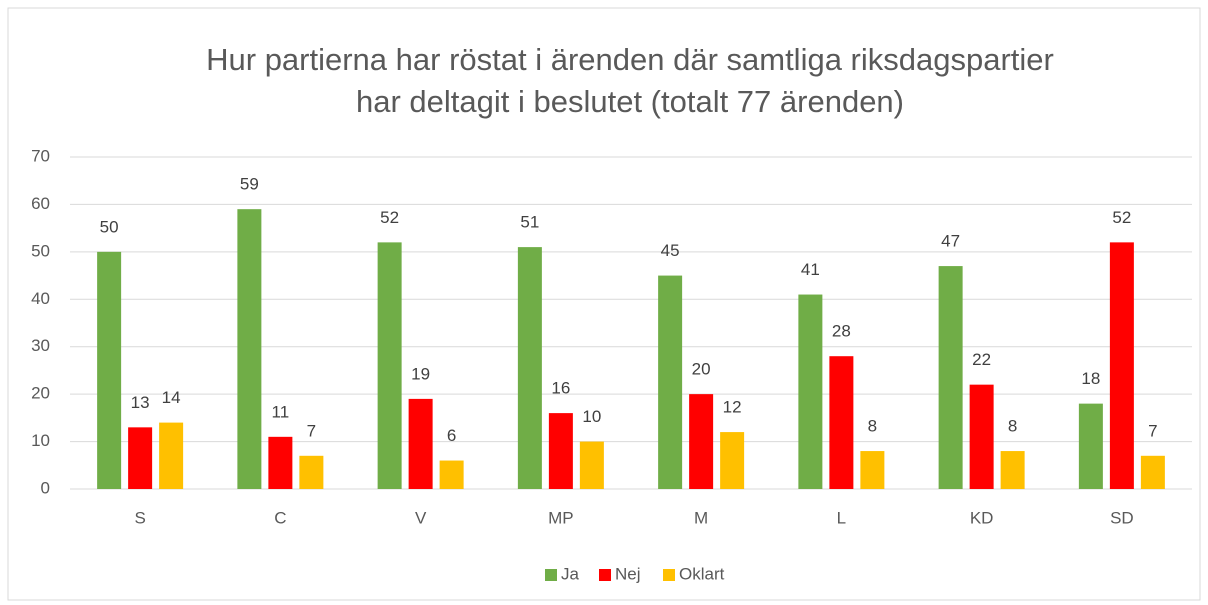  Describe the element at coordinates (421, 517) in the screenshot. I see `x-tick-label: V` at that location.